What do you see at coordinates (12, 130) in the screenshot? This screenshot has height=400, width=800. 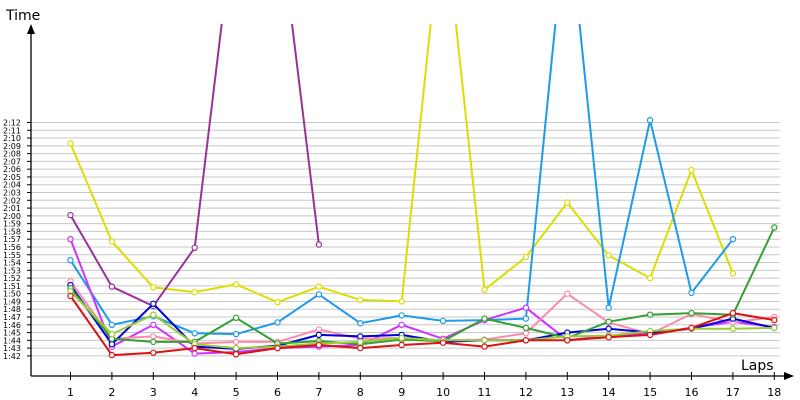 I see `y-tick-label: 2:11` at bounding box center [12, 130].